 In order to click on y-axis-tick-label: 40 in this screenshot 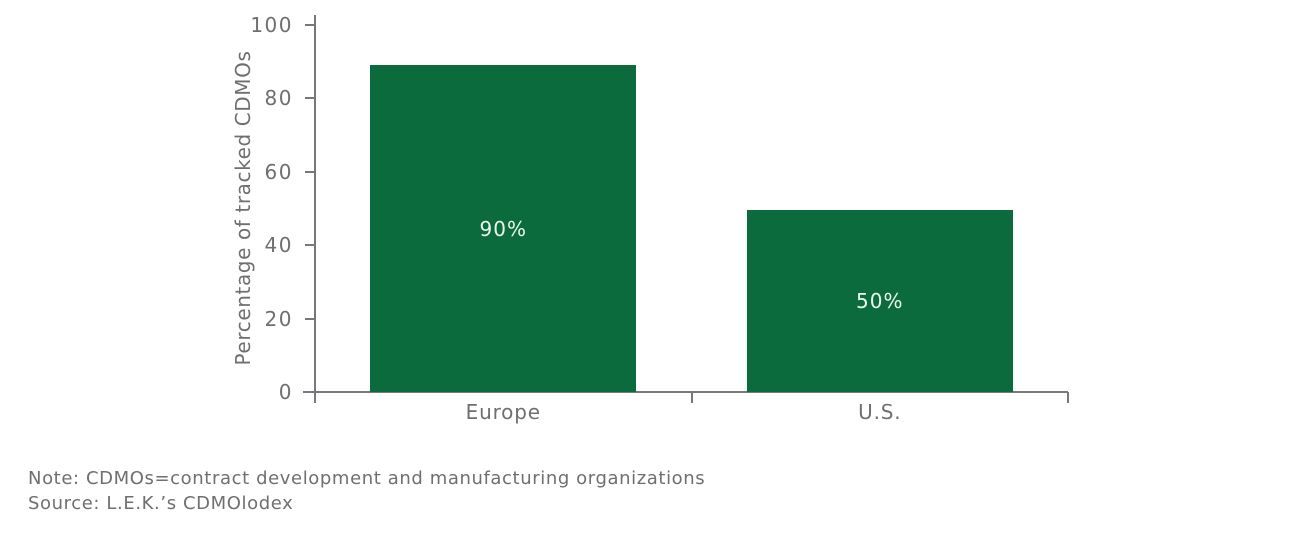, I will do `click(278, 245)`.